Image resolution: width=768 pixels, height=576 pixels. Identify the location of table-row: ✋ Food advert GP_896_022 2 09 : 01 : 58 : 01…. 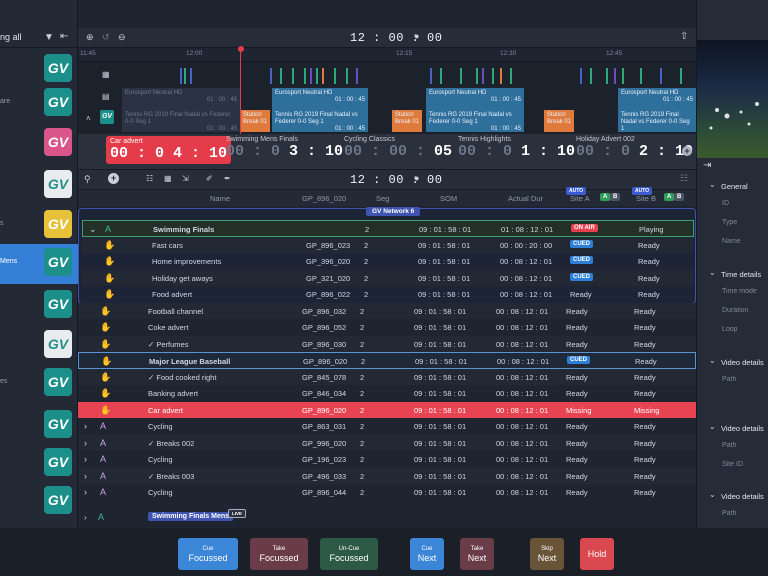
(388, 294).